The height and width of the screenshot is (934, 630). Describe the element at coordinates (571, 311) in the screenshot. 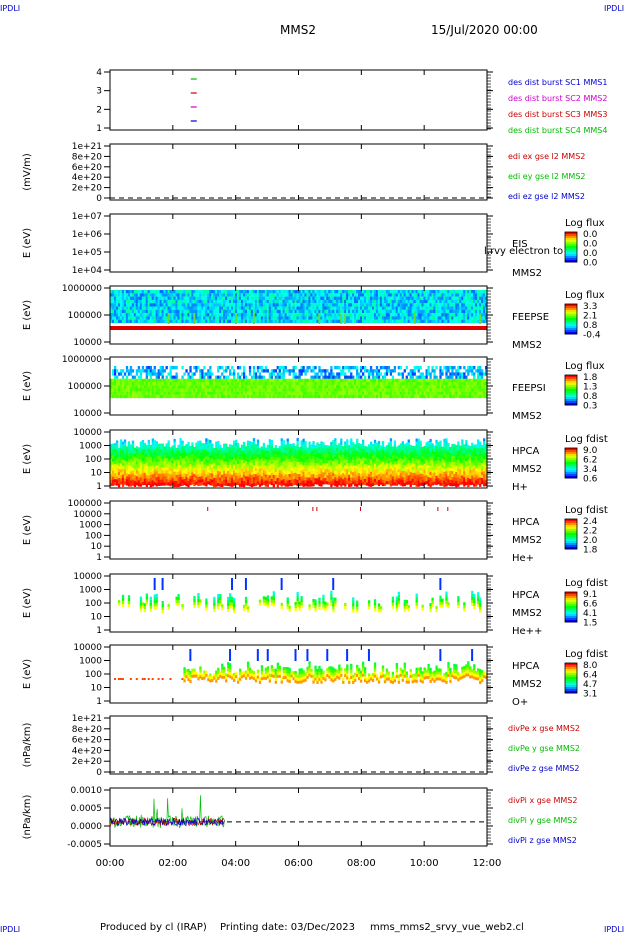

I see `feeps_e-colorbar-swatch` at that location.